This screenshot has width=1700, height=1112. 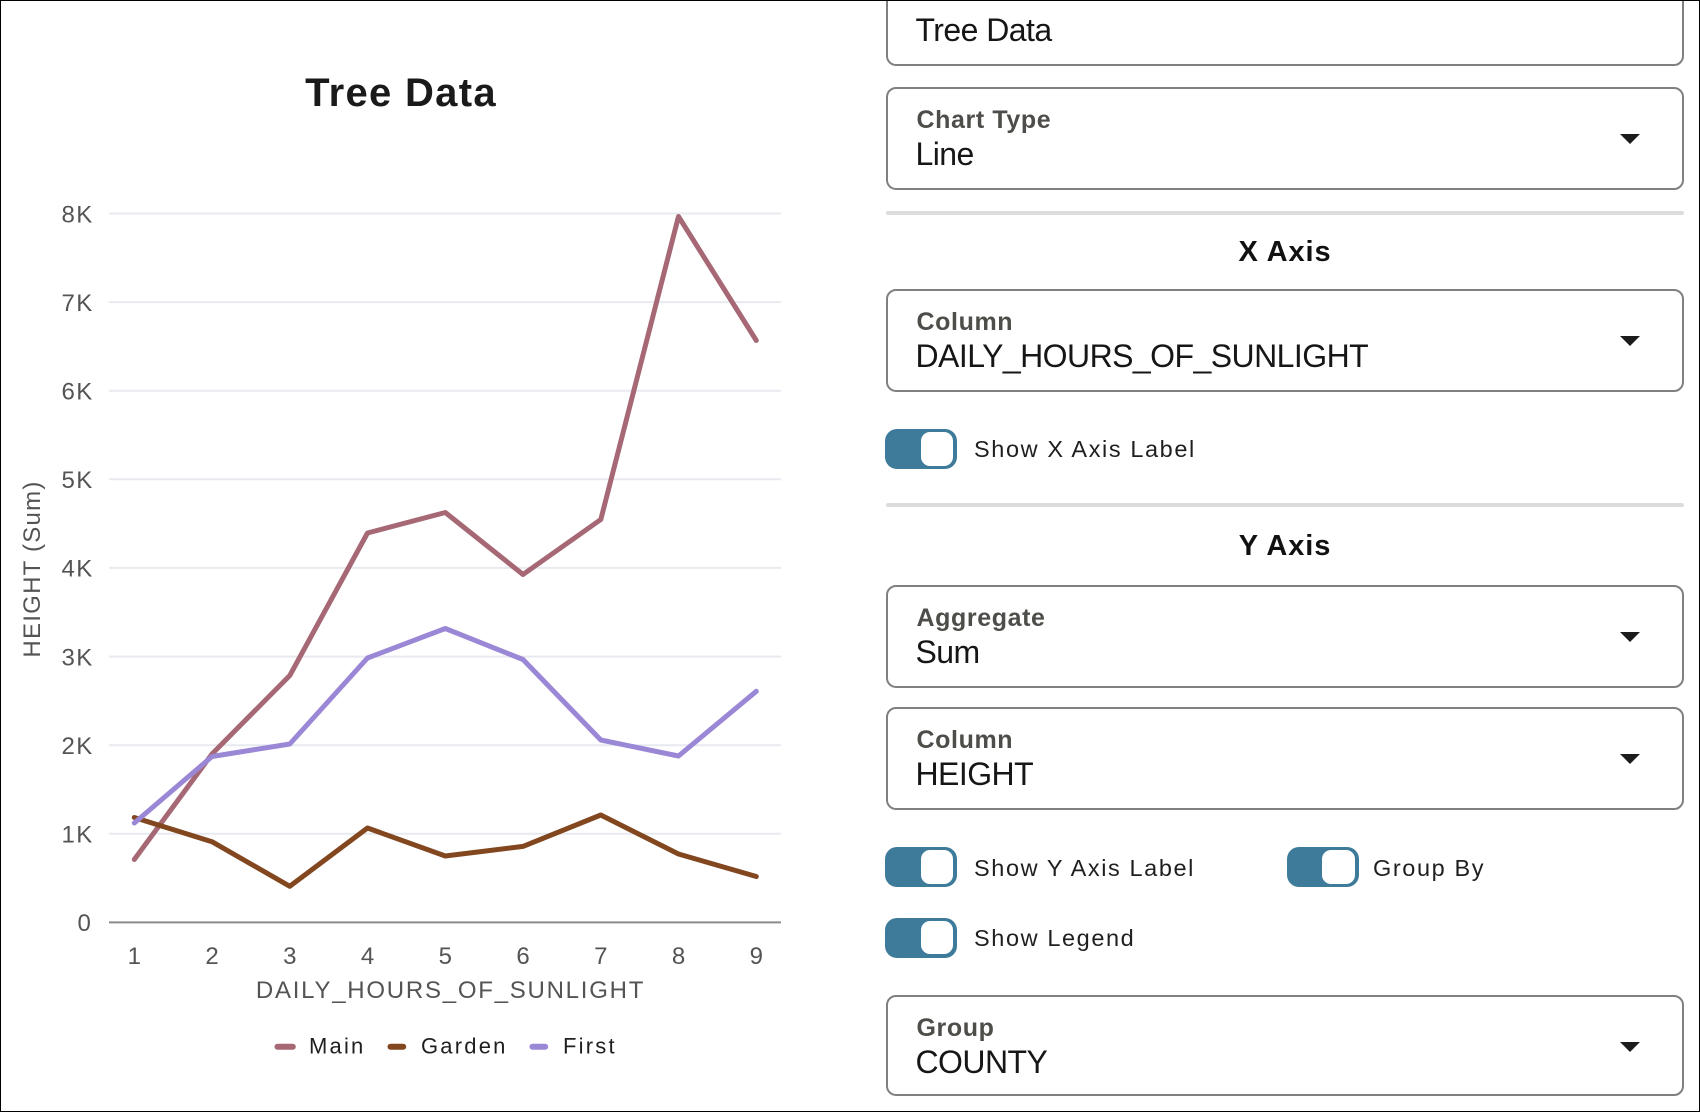 I want to click on svg-text: 8K, so click(x=77, y=214).